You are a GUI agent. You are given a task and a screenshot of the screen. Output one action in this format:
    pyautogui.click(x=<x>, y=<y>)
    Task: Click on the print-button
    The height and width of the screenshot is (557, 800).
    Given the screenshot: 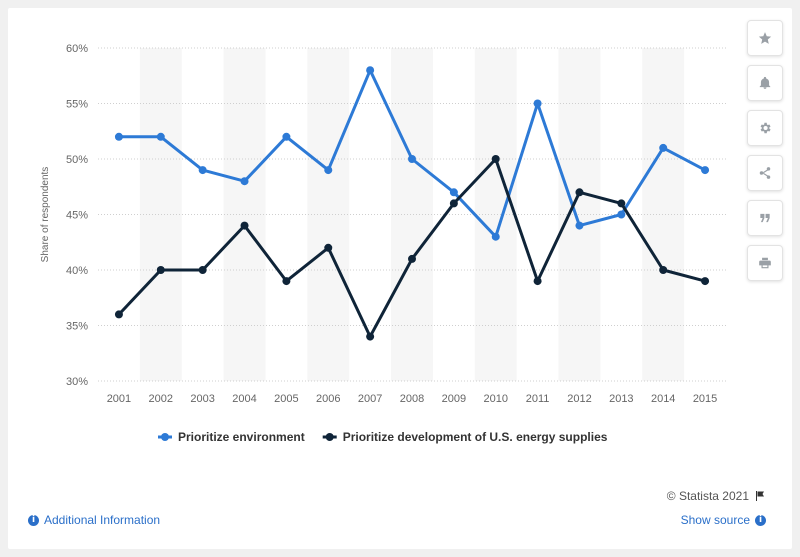 What is the action you would take?
    pyautogui.click(x=765, y=263)
    